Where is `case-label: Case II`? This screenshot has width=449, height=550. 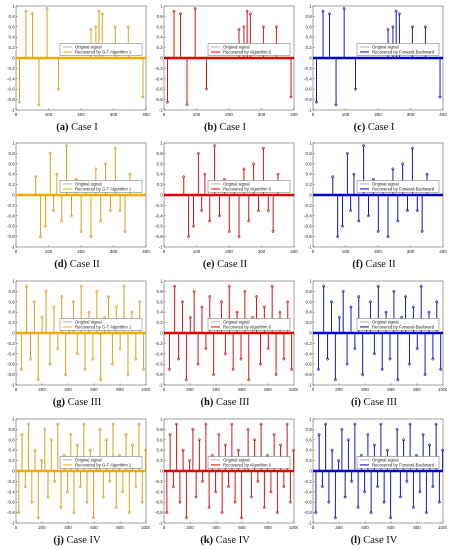
case-label: Case II is located at coordinates (379, 264).